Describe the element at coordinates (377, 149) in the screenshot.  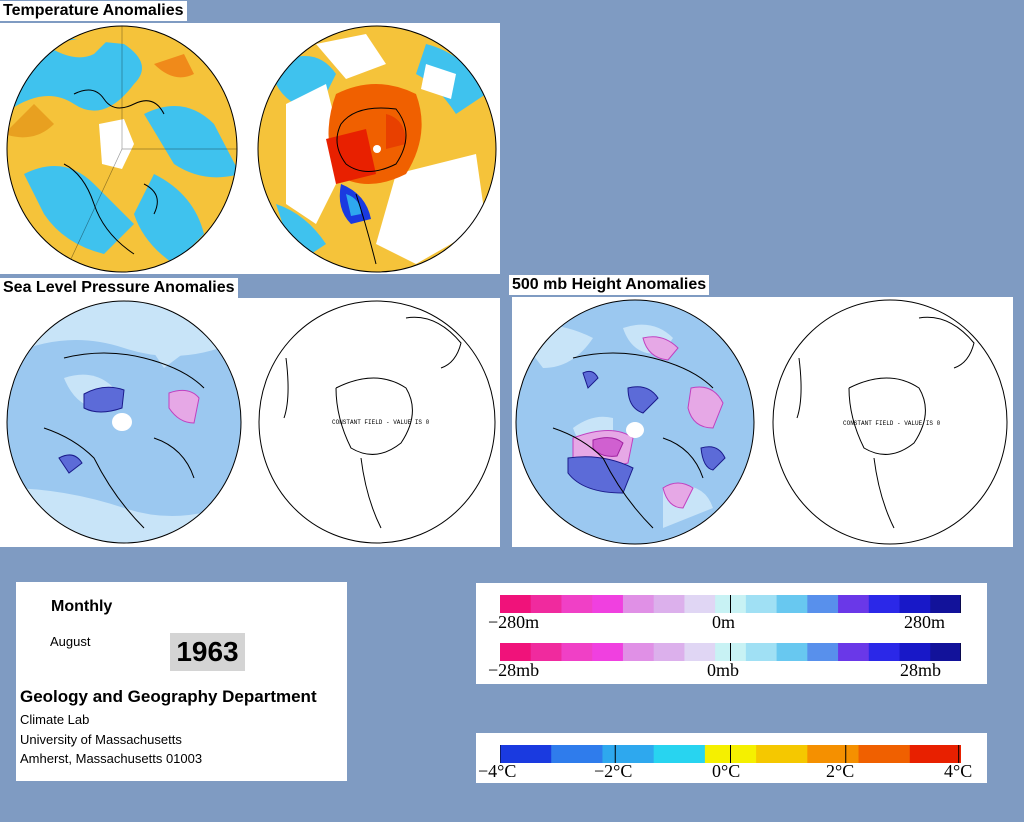
I see `southern-hemisphere-temperature-map` at that location.